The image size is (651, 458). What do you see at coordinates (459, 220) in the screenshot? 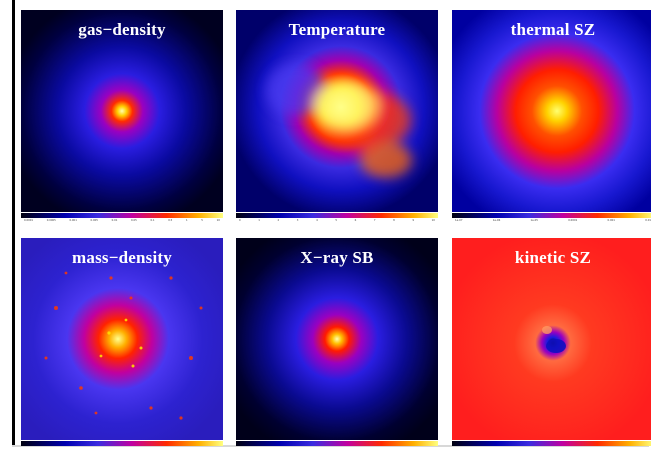
I see `tick-label: 1e-07` at bounding box center [459, 220].